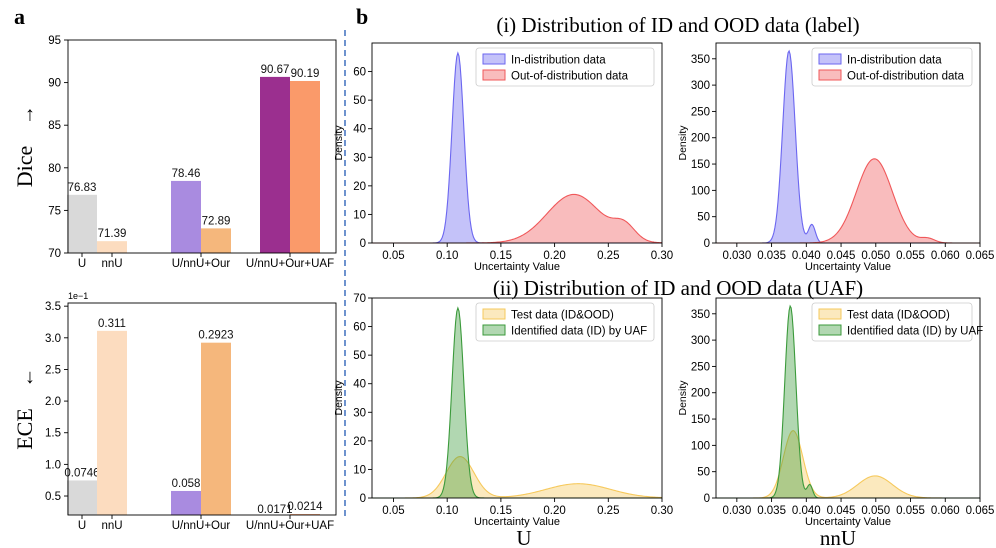  What do you see at coordinates (24, 429) in the screenshot?
I see `ece-ylabel: ECE` at bounding box center [24, 429].